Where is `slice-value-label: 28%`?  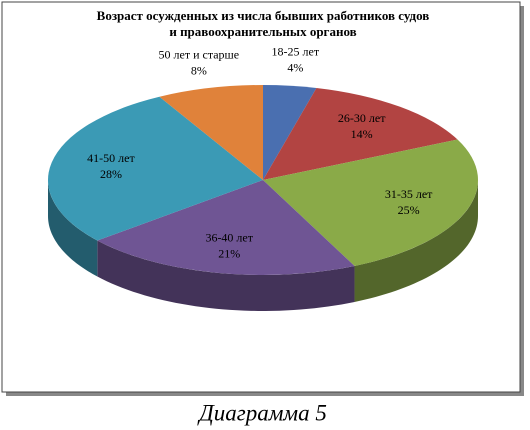 slice-value-label: 28% is located at coordinates (111, 174).